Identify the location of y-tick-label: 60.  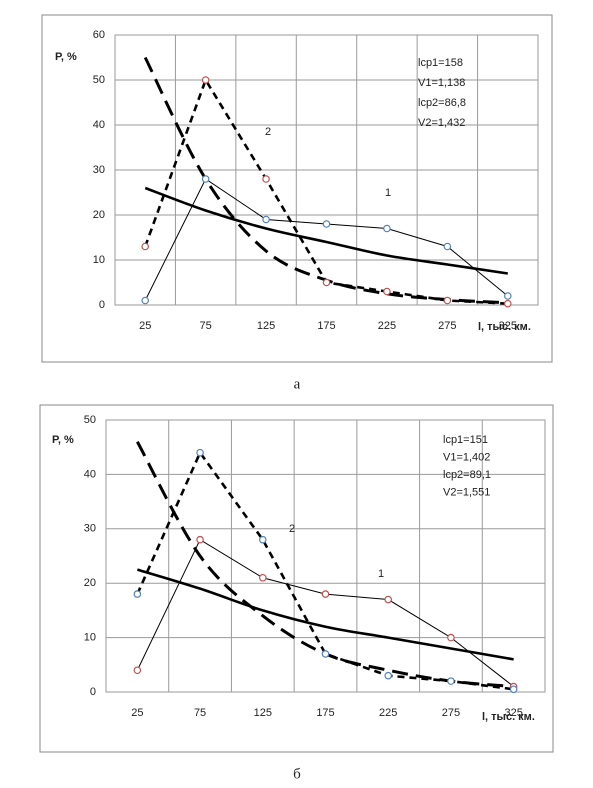
(99, 35).